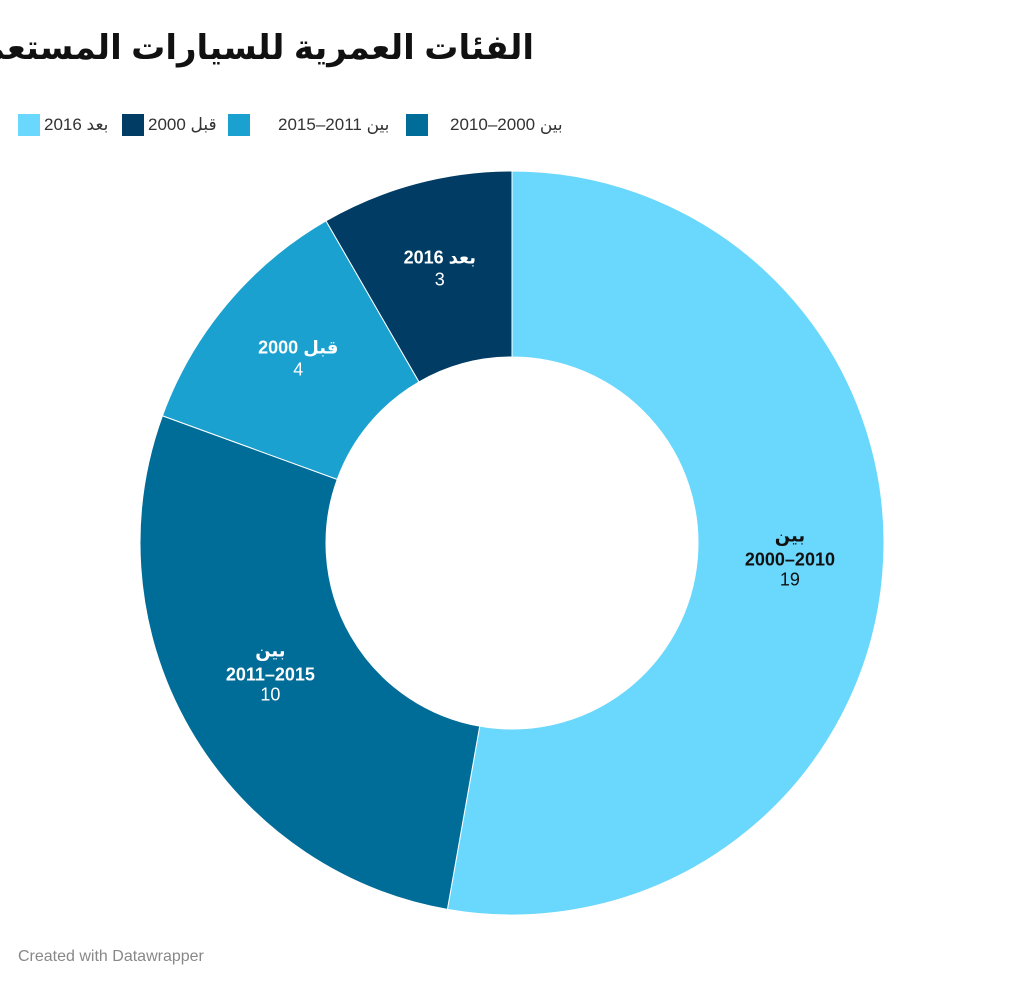 The image size is (1024, 986). Describe the element at coordinates (182, 124) in the screenshot. I see `legend-label: قبل 2000` at that location.